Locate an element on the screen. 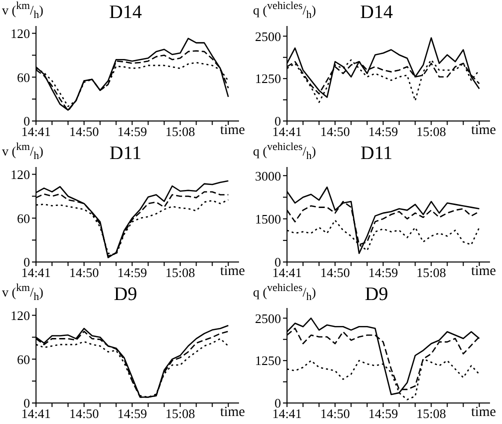  y-tick-label: 3000 is located at coordinates (268, 176).